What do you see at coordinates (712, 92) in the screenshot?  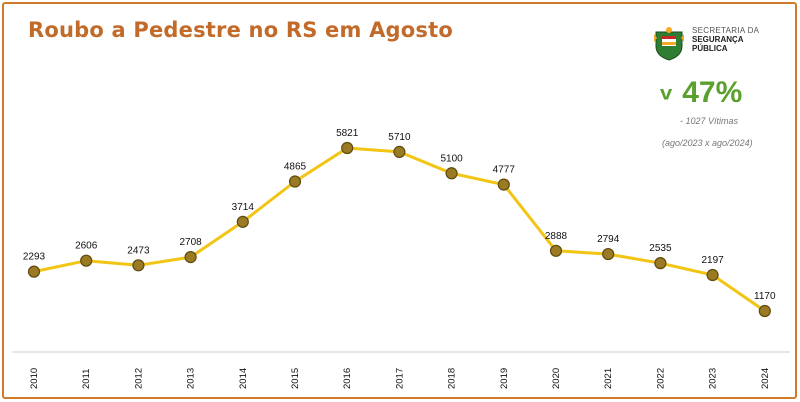 I see `change-percent: 47%` at bounding box center [712, 92].